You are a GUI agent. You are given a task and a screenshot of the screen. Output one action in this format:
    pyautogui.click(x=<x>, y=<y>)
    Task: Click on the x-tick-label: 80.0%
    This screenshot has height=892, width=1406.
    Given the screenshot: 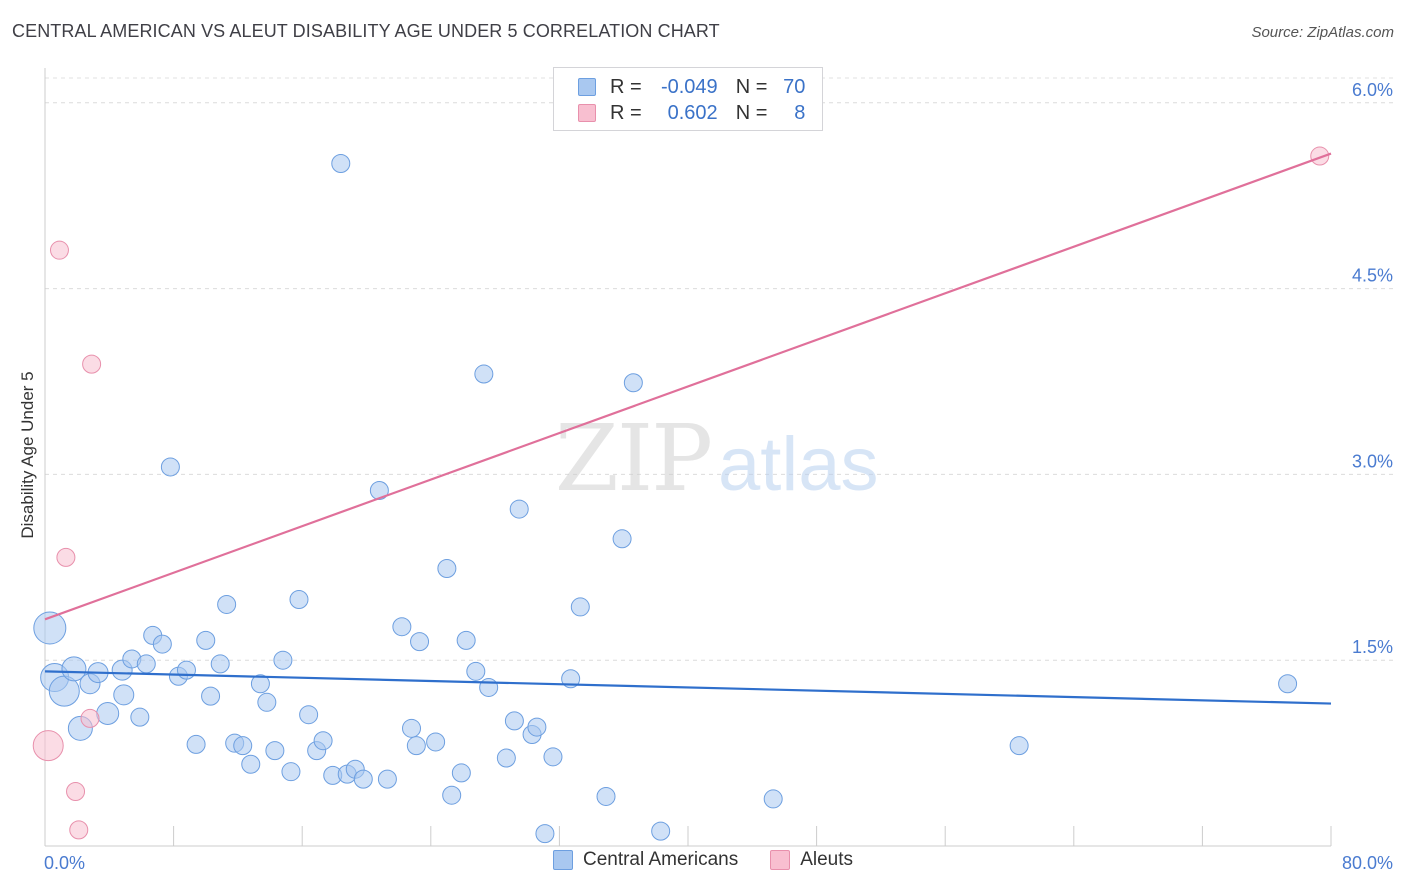 What is the action you would take?
    pyautogui.click(x=1367, y=863)
    